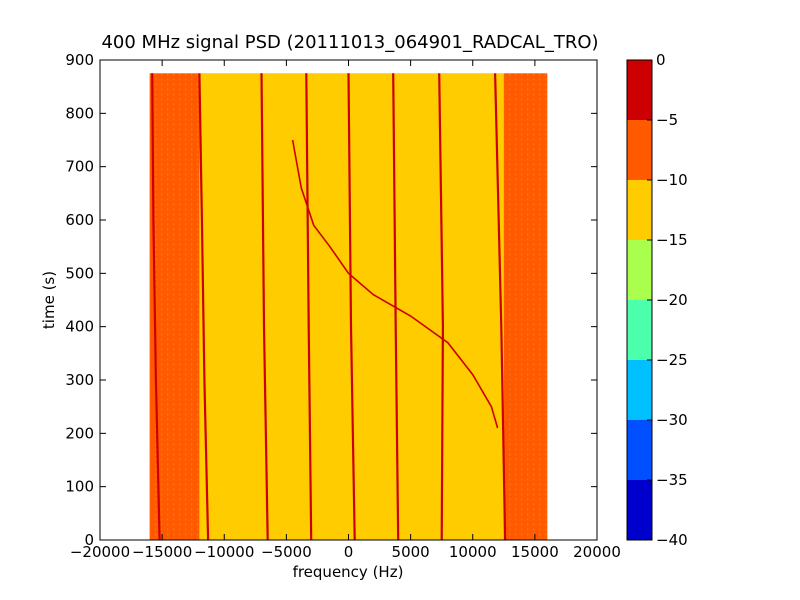 The width and height of the screenshot is (800, 600). I want to click on x-tick-label: −5000, so click(286, 552).